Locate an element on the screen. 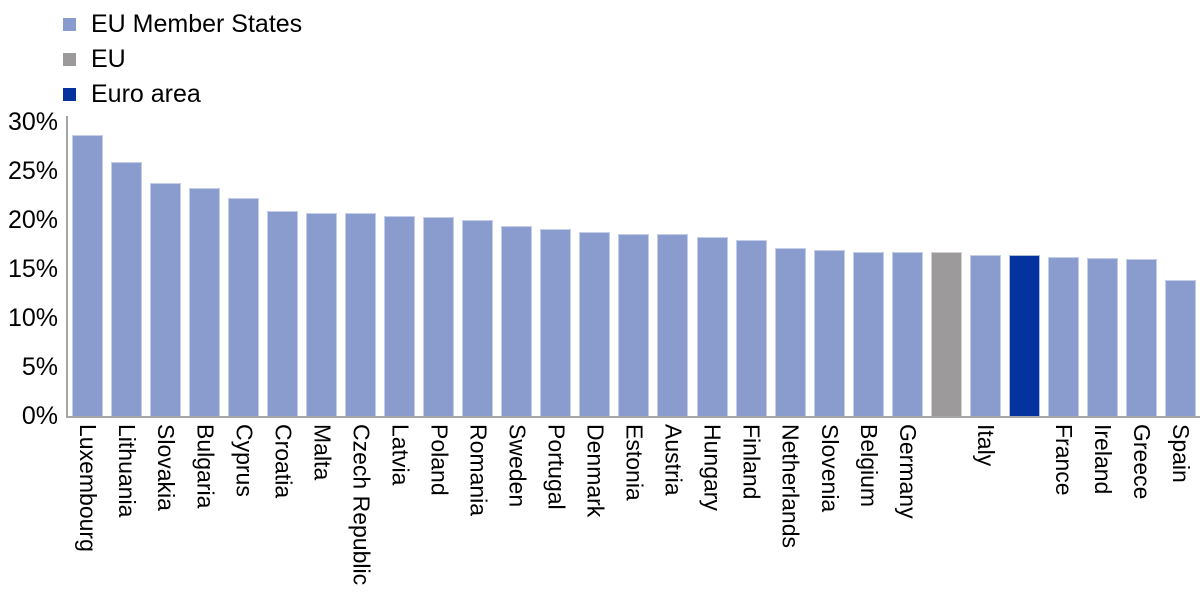  bar-greece is located at coordinates (1141, 337).